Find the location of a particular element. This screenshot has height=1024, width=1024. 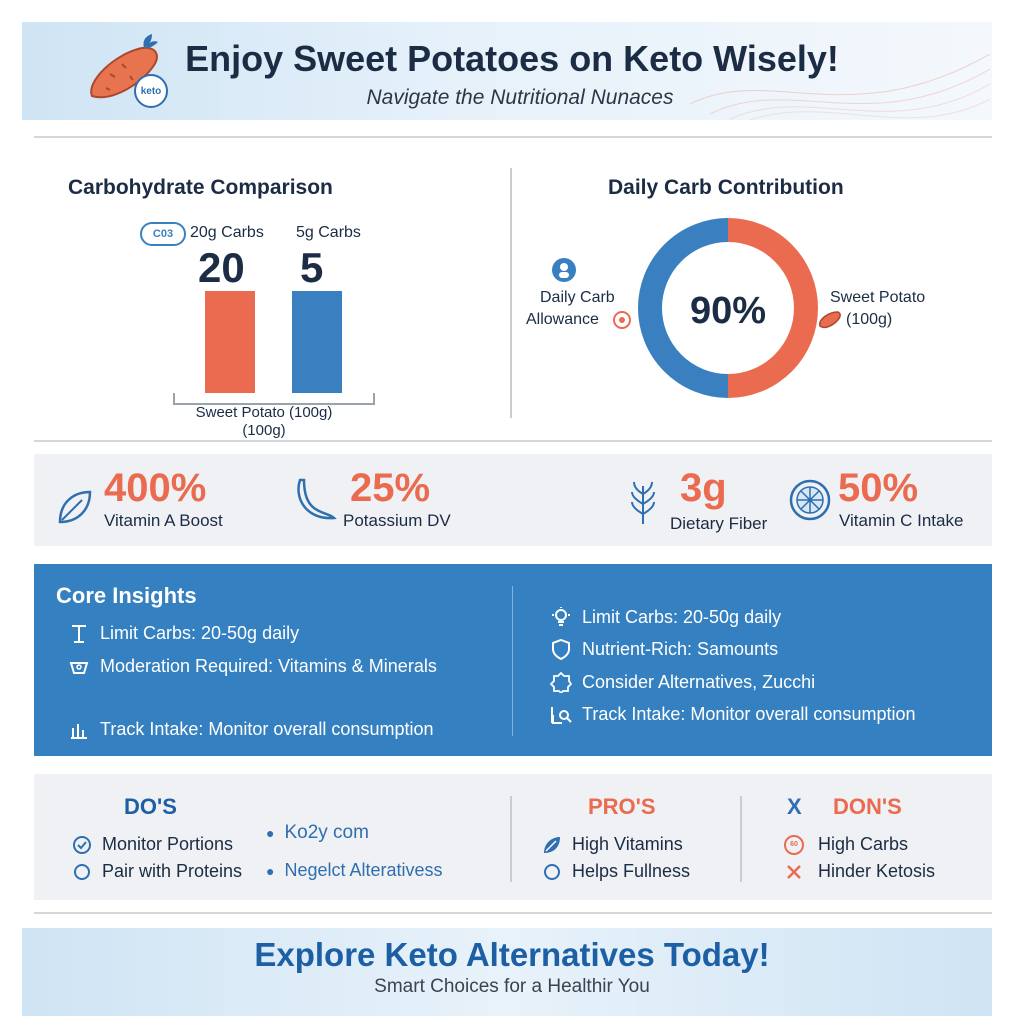

pro-item-2: Helps Fullness is located at coordinates (616, 871).